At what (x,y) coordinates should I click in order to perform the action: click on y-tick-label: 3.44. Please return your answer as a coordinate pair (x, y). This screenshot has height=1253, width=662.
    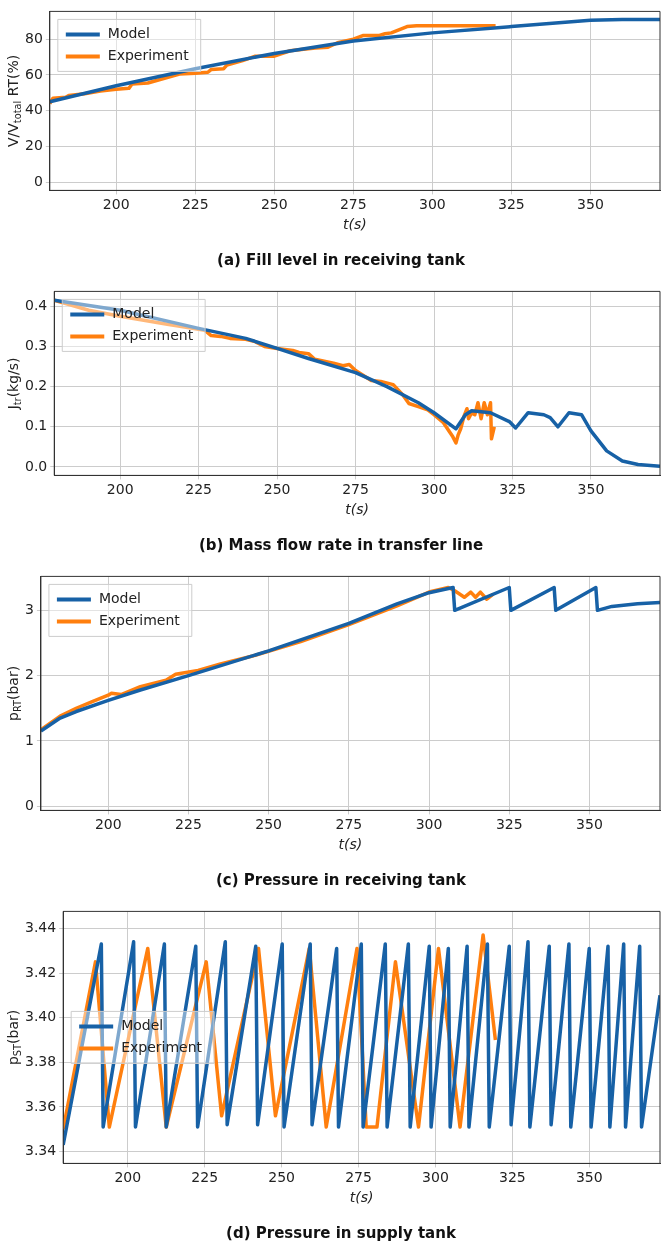
    Looking at the image, I should click on (41, 927).